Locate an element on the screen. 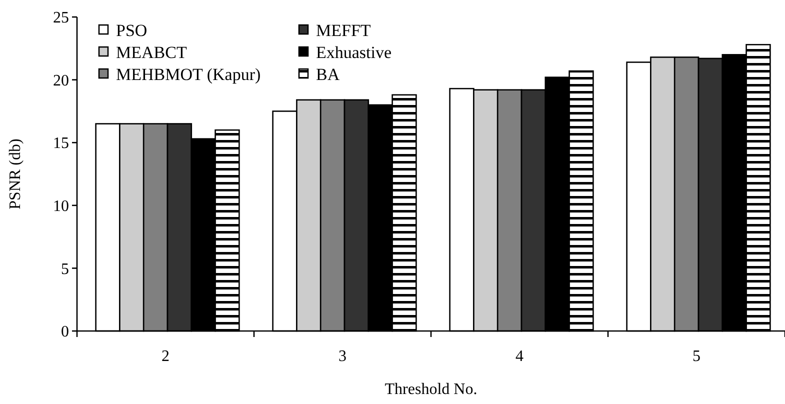  legend-label: MEFFT is located at coordinates (344, 30).